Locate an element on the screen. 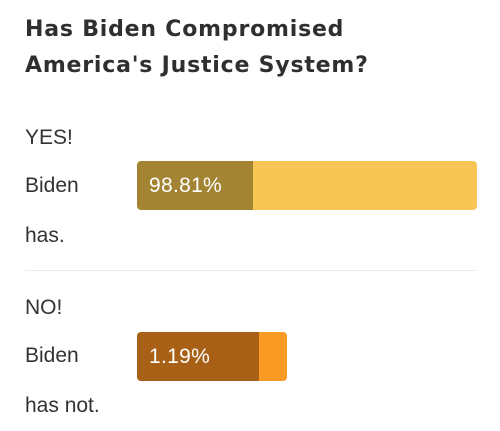 This screenshot has width=500, height=431. result-bar-no: 1.19% is located at coordinates (212, 356).